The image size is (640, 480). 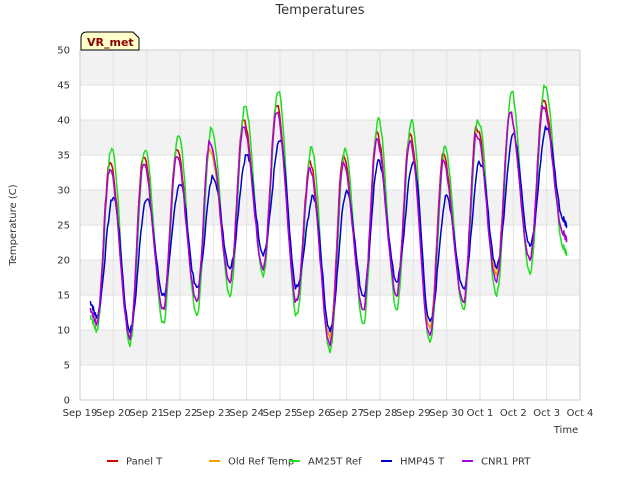 What do you see at coordinates (446, 413) in the screenshot?
I see `x-tick-label: Sep 30` at bounding box center [446, 413].